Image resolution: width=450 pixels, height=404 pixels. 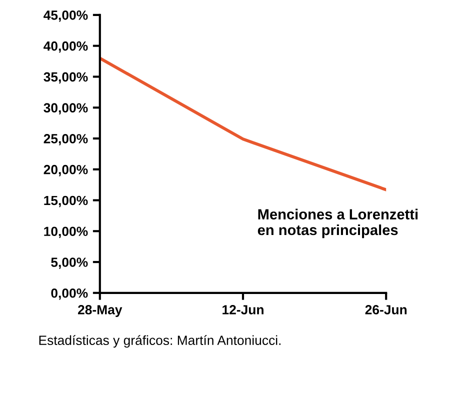 What do you see at coordinates (100, 311) in the screenshot?
I see `x-tick-label: 28-May` at bounding box center [100, 311].